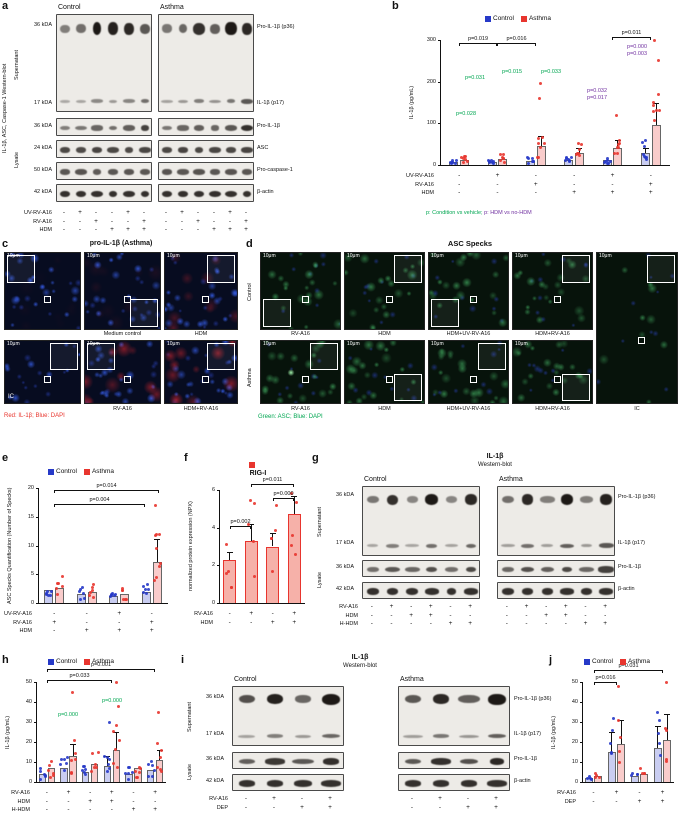 The image size is (682, 824). Describe the element at coordinates (597, 91) in the screenshot. I see `p-value: p=0.032` at that location.